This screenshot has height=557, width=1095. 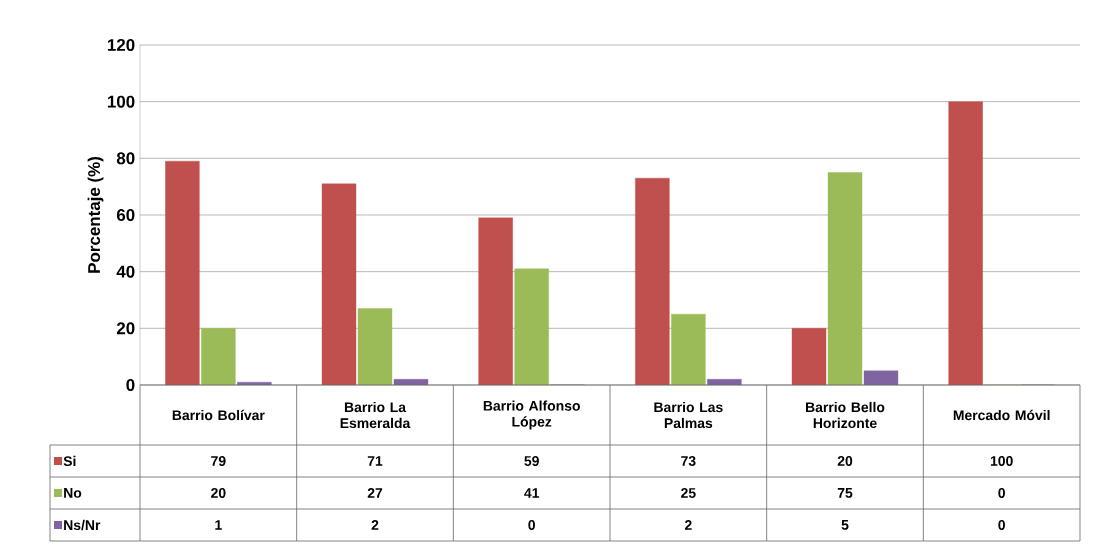 What do you see at coordinates (688, 415) in the screenshot?
I see `x-tick-label: Barrio Las Palmas` at bounding box center [688, 415].